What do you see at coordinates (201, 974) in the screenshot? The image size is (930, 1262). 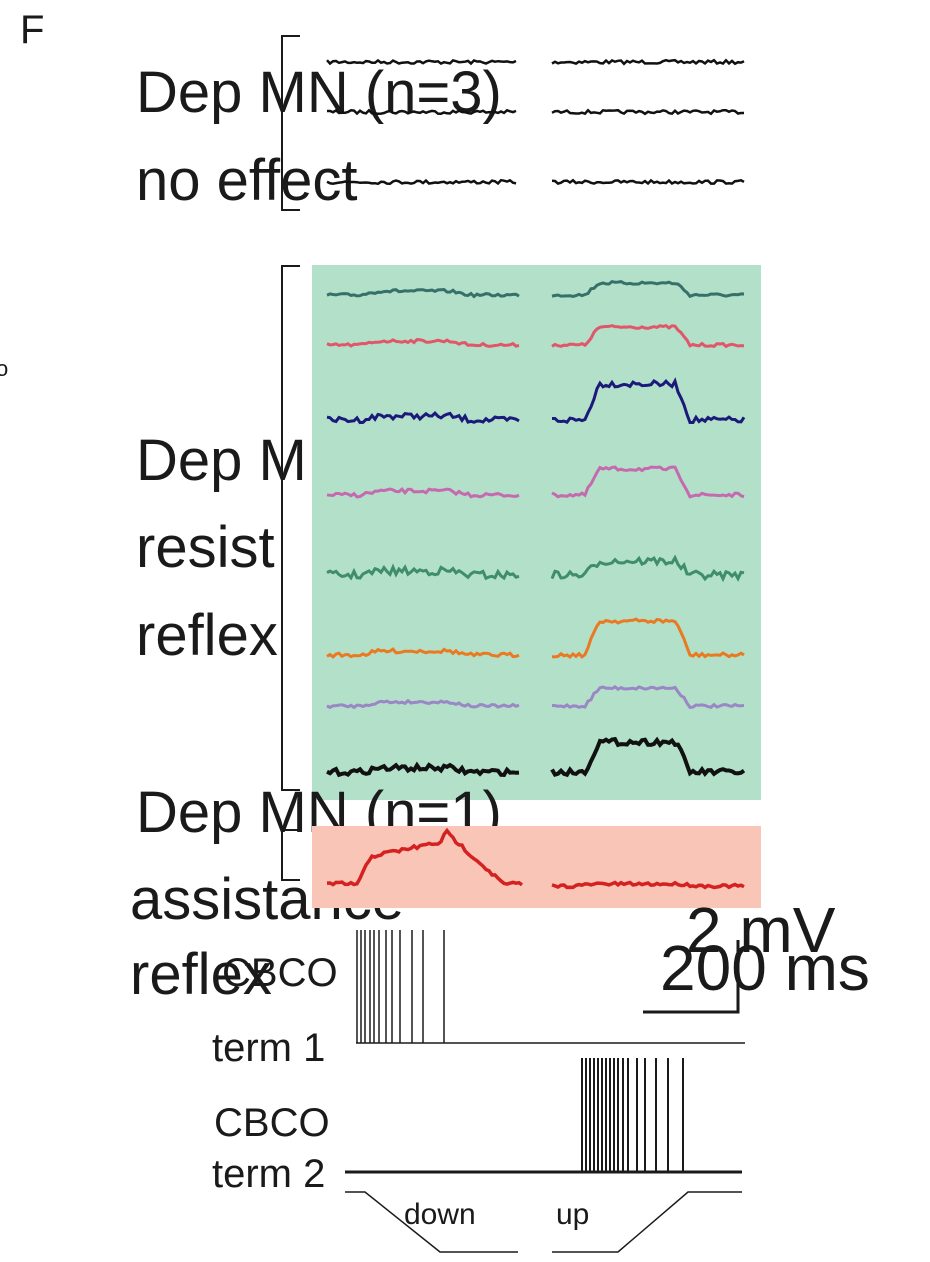 I see `assistance-line3: reflex` at bounding box center [201, 974].